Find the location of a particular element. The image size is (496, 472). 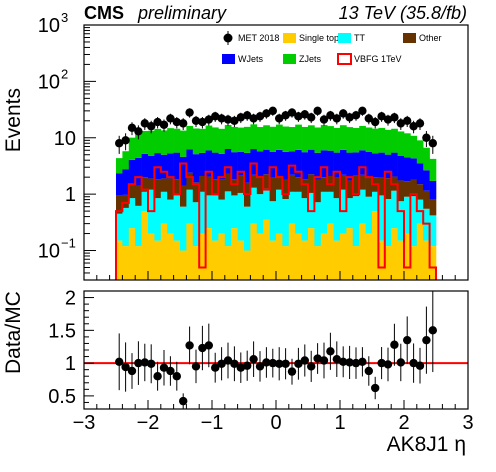

status-label: preliminary is located at coordinates (182, 13).